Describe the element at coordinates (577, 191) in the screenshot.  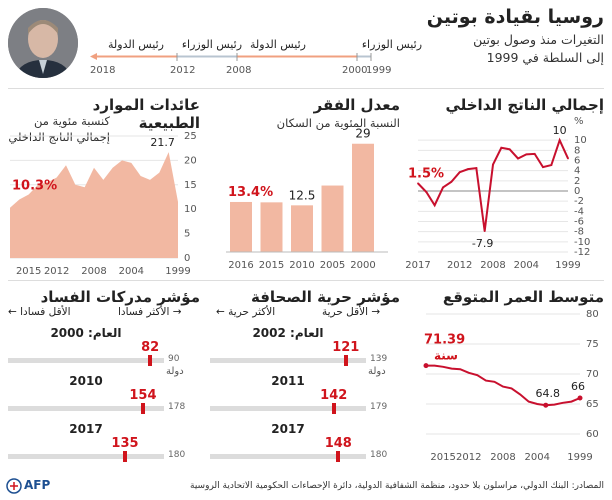
I see `gdp-ytick-label: 0` at that location.